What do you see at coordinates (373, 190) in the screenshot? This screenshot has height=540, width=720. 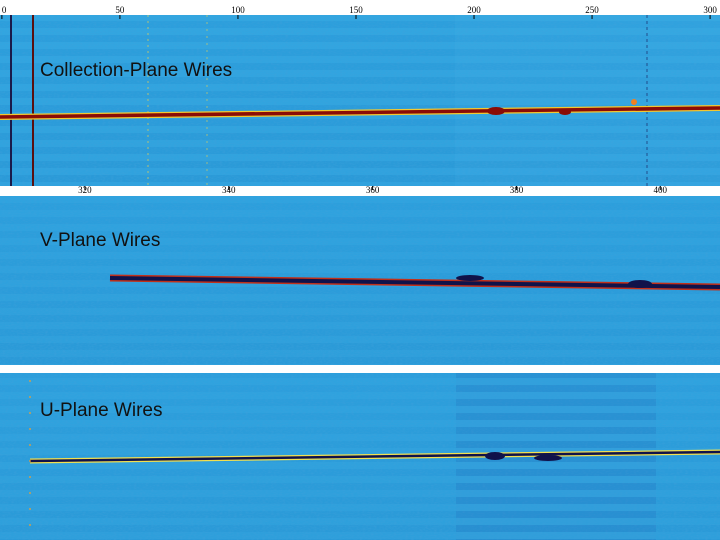 I see `tick-label: 360` at bounding box center [373, 190].